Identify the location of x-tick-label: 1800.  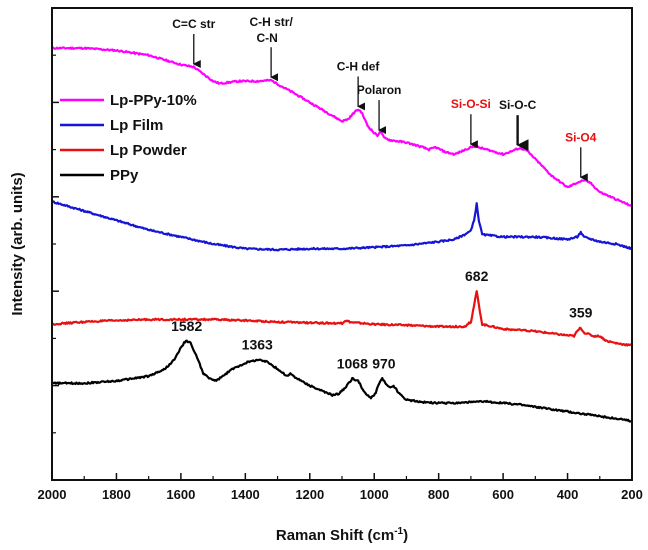
(116, 494).